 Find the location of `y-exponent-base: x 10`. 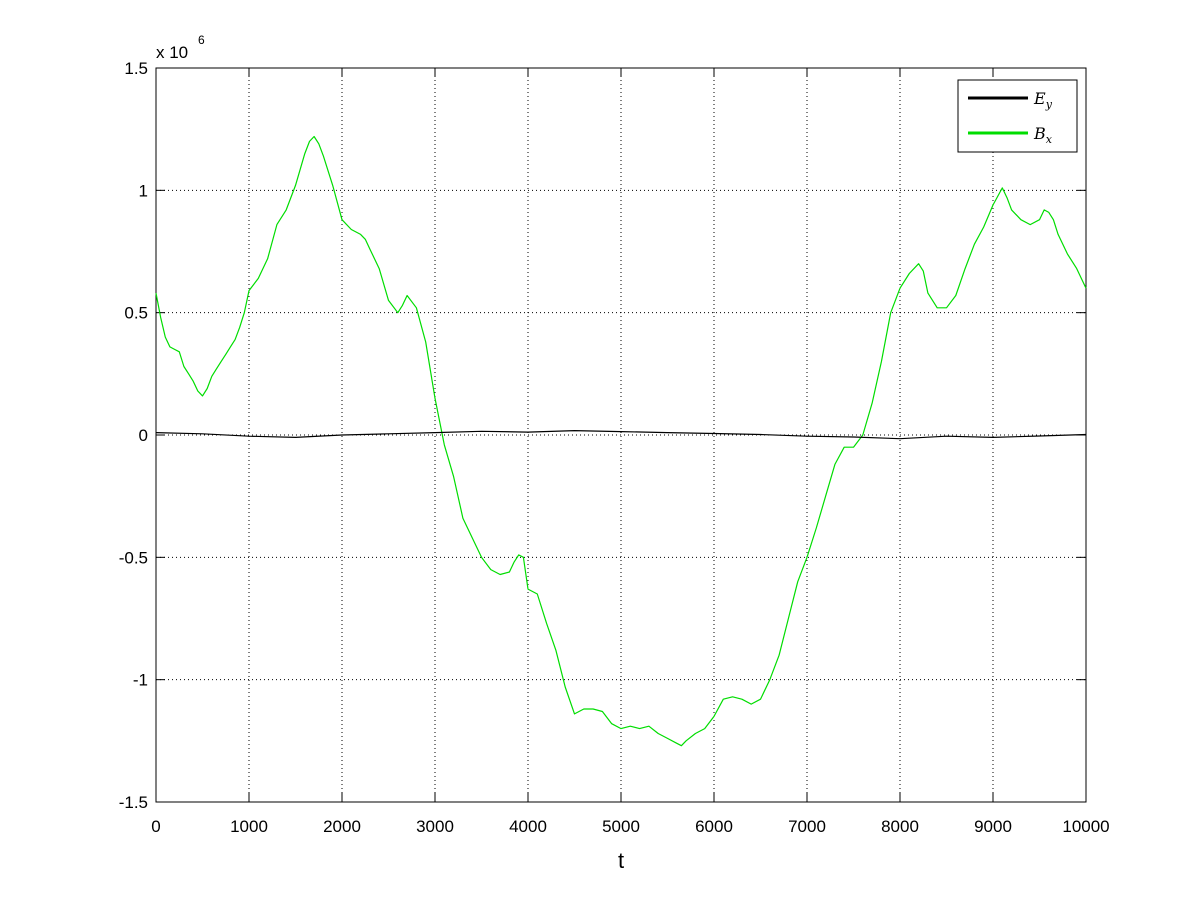

y-exponent-base: x 10 is located at coordinates (172, 52).